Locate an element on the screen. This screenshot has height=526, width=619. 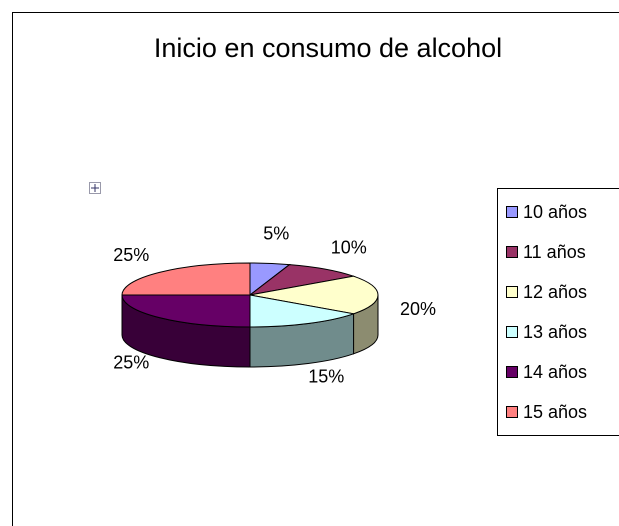
chart-title: Inicio en consumo de alcohol is located at coordinates (328, 48).